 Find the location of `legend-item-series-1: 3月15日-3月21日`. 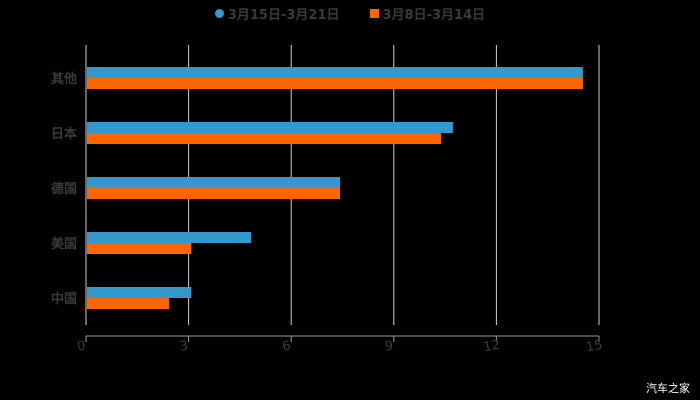

legend-item-series-1: 3月15日-3月21日 is located at coordinates (277, 13).